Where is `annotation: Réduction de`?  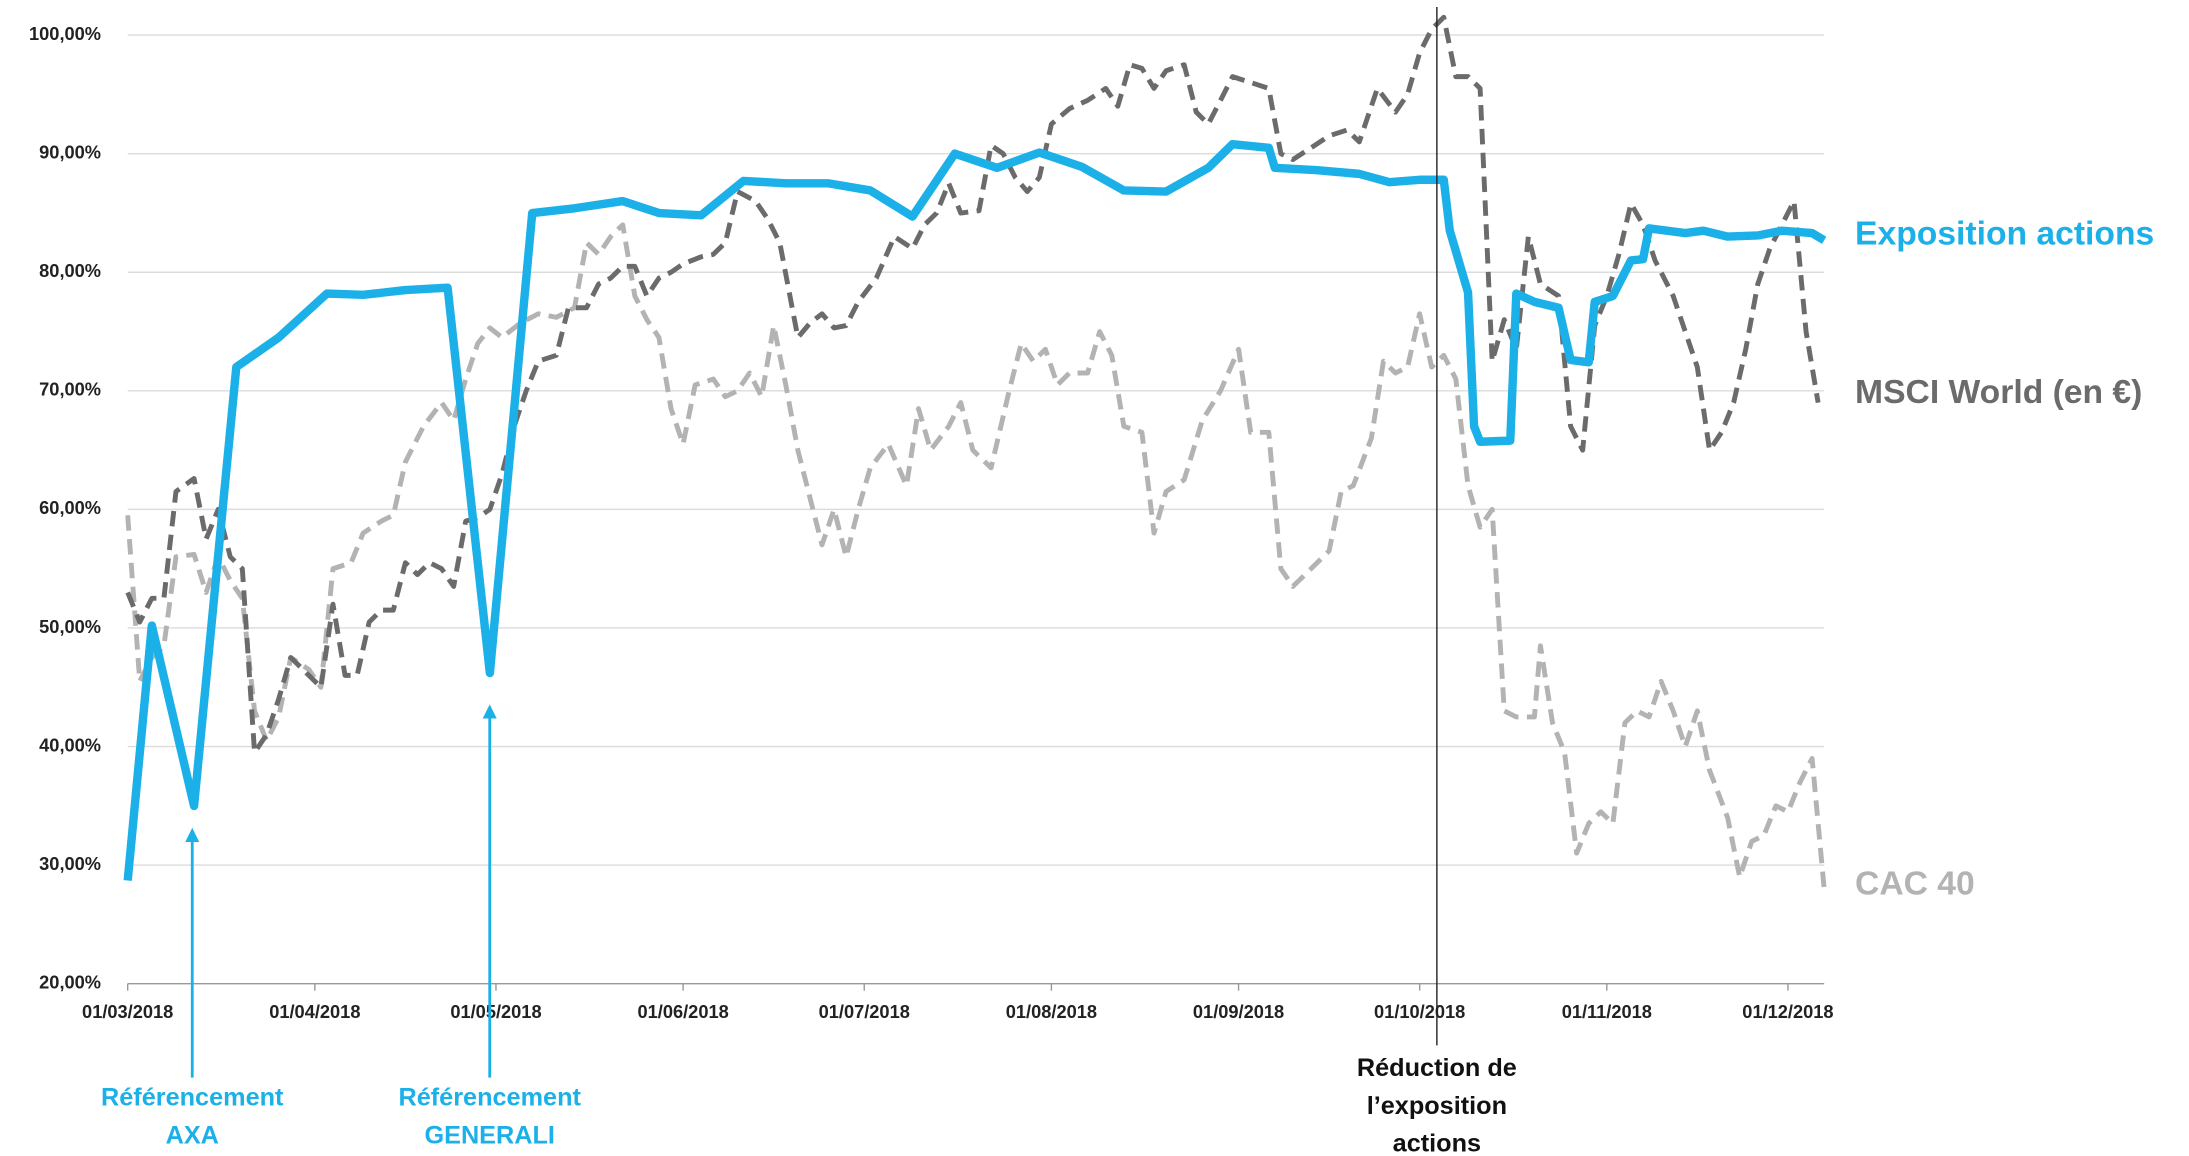 annotation: Réduction de is located at coordinates (1437, 1068).